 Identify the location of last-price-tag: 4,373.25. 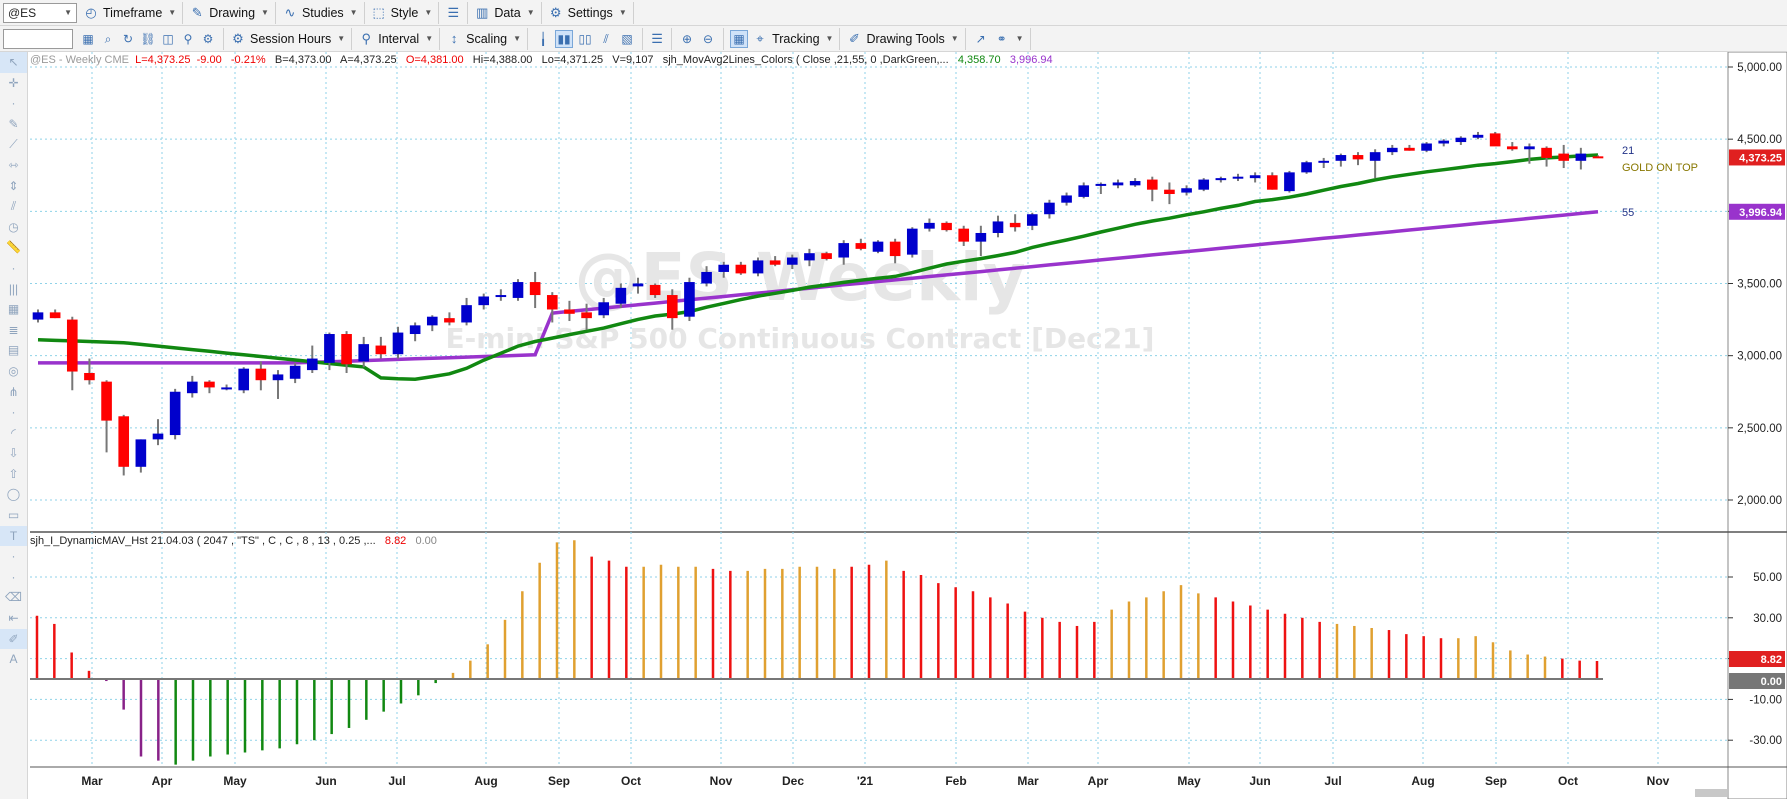
(1760, 158).